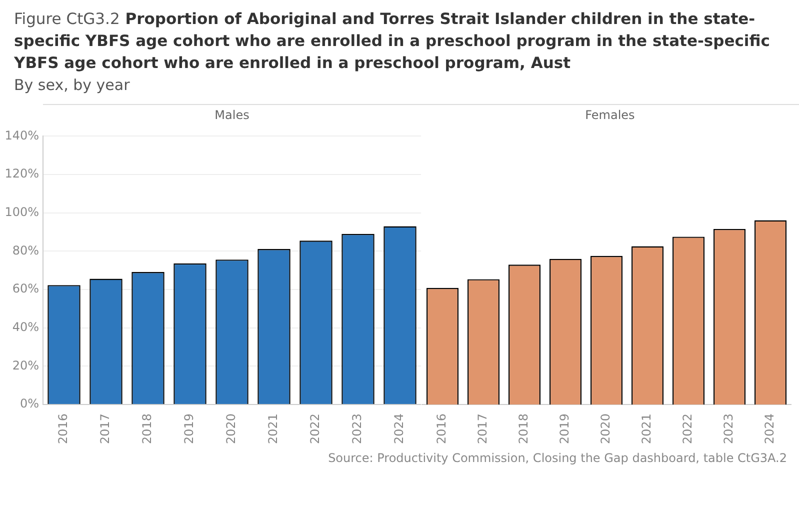 The width and height of the screenshot is (799, 526). What do you see at coordinates (25, 365) in the screenshot?
I see `y-tick-label: 20%` at bounding box center [25, 365].